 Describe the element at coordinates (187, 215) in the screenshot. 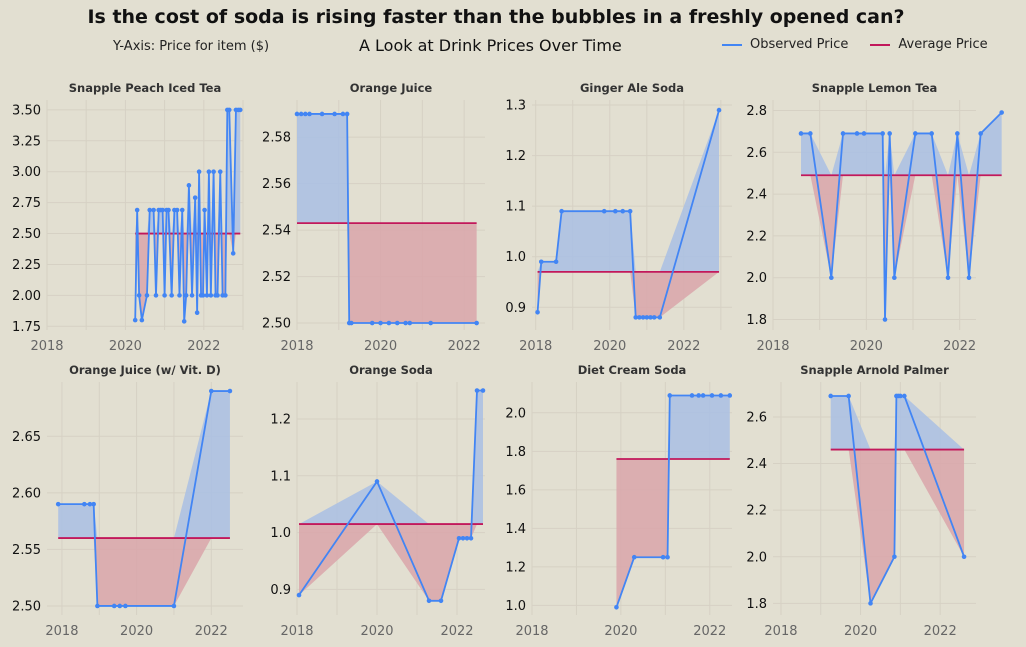

I see `observed-price-line` at that location.